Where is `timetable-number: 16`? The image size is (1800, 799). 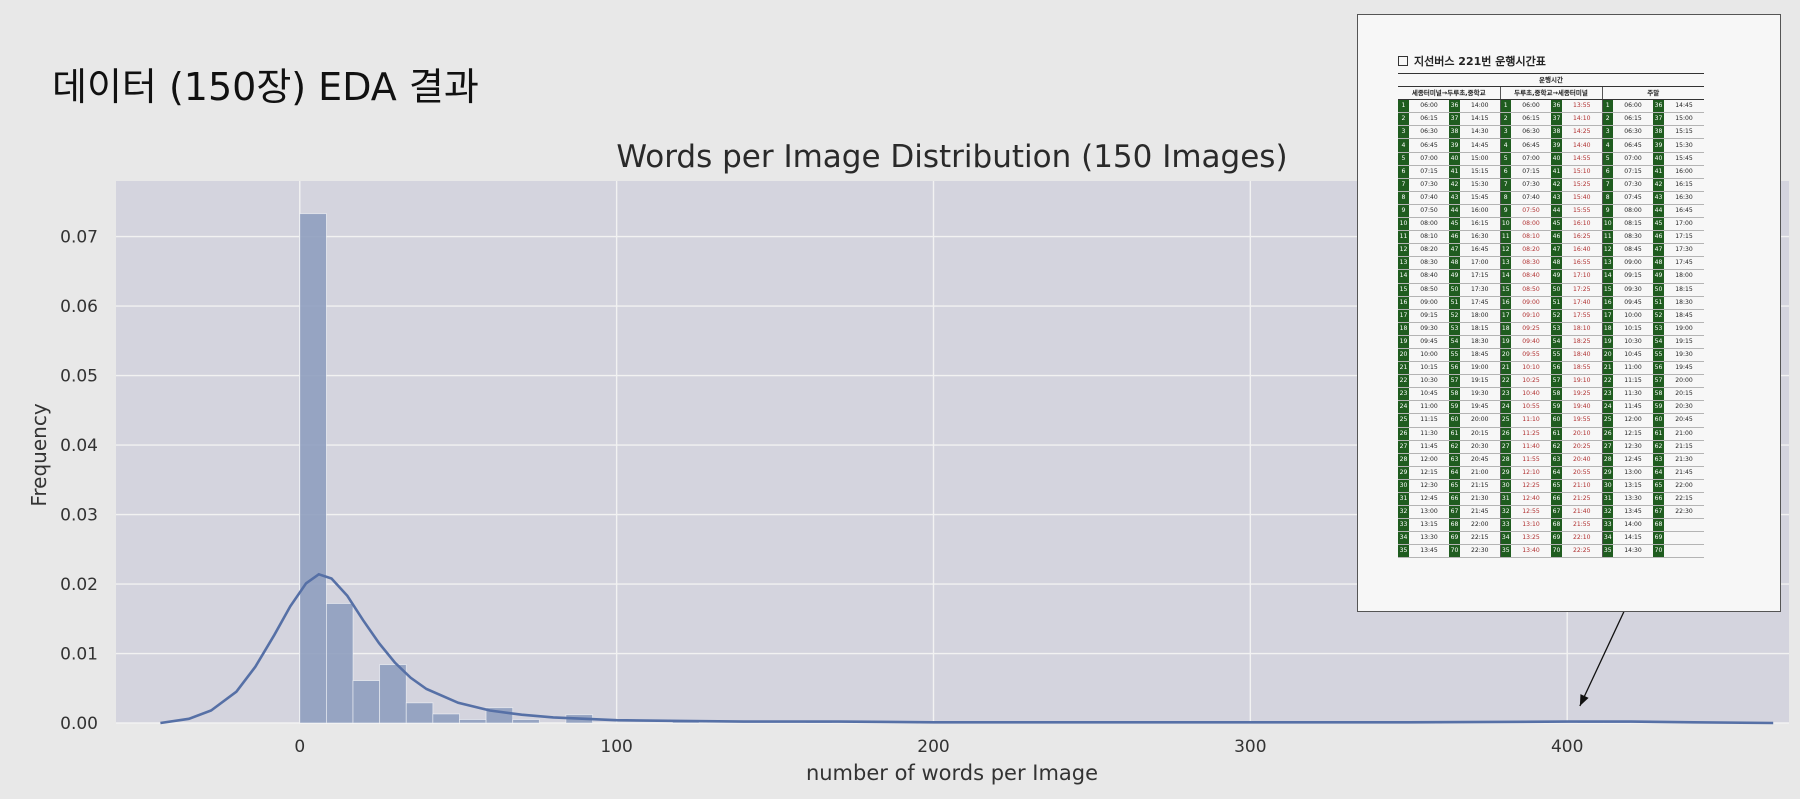 timetable-number: 16 is located at coordinates (1607, 303).